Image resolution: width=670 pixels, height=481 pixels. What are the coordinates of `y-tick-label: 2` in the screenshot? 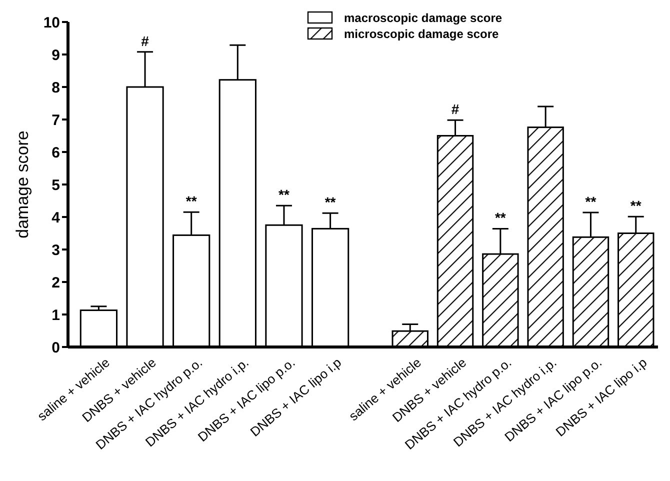 It's located at (56, 283).